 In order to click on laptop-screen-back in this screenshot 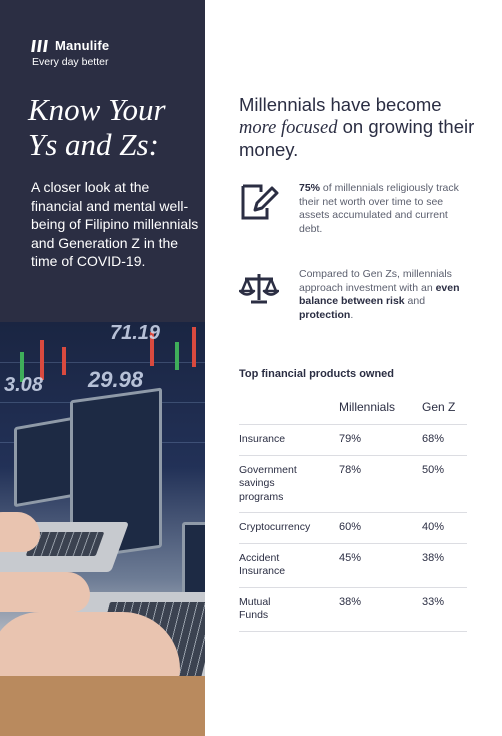, I will do `click(44, 462)`.